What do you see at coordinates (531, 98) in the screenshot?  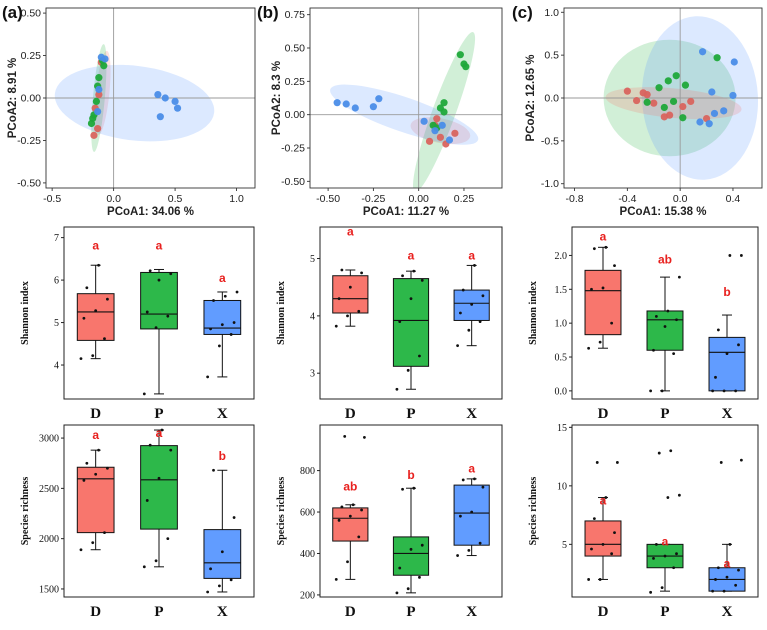 I see `pcoa-c-ylabel: PCoA2: 12.65 %` at bounding box center [531, 98].